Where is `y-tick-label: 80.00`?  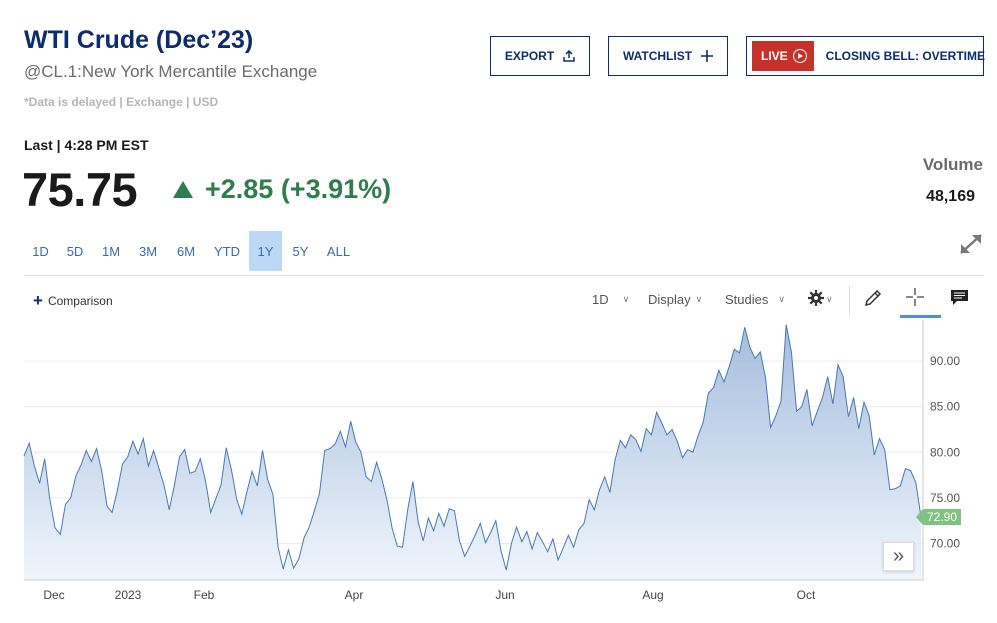
y-tick-label: 80.00 is located at coordinates (945, 452).